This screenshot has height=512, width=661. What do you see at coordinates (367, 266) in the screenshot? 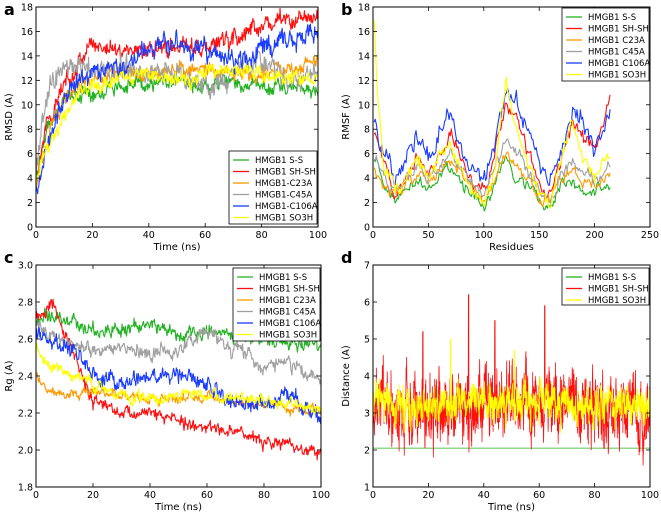
I see `y-tick-label: 7` at bounding box center [367, 266].